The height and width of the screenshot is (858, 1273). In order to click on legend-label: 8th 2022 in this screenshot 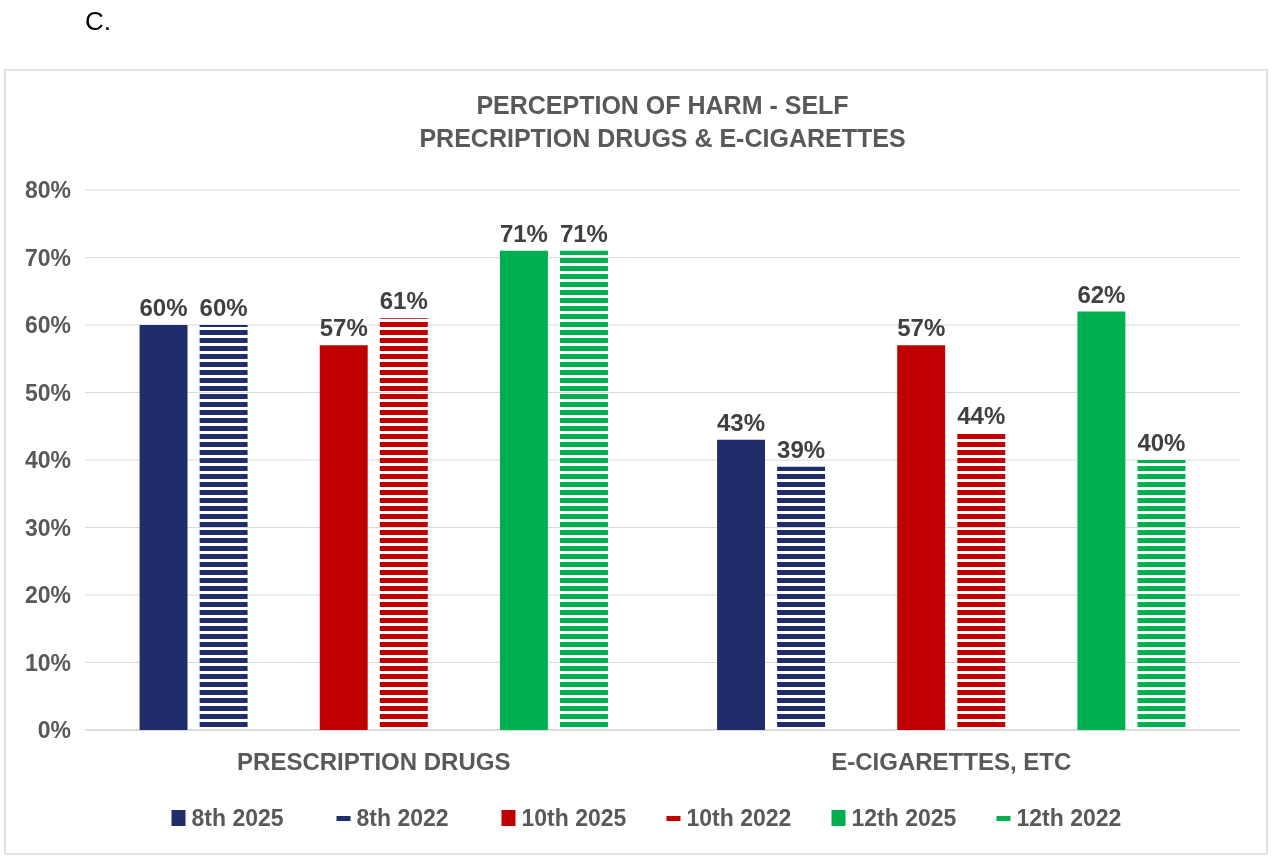, I will do `click(402, 818)`.